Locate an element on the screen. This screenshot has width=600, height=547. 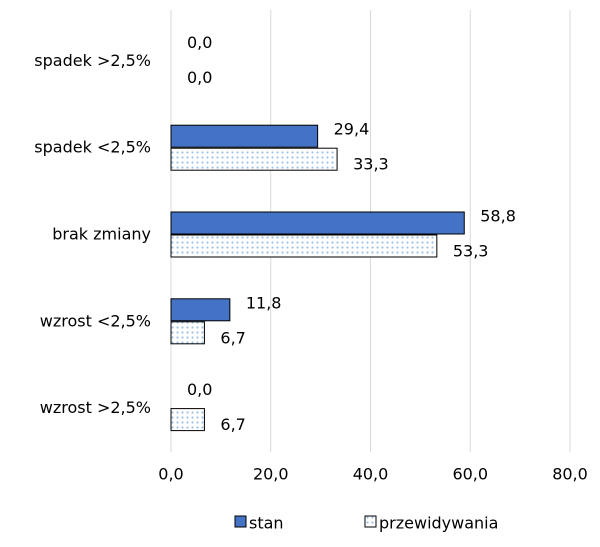
x-tick-label: 80,0 is located at coordinates (570, 474).